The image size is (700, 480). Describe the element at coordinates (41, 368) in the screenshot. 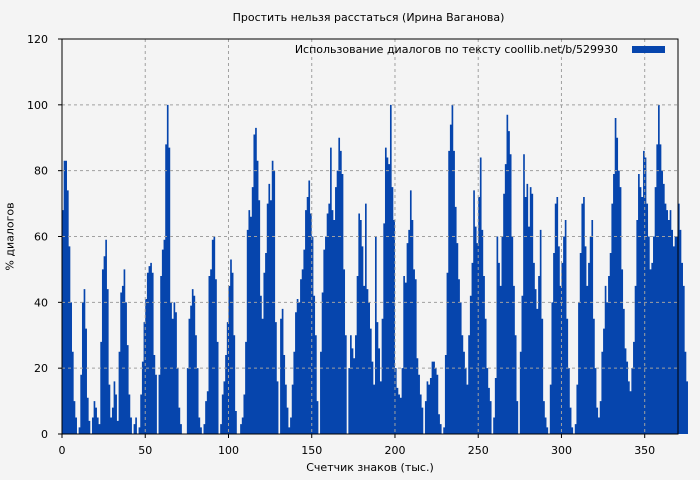

I see `y-tick-label: 20` at that location.